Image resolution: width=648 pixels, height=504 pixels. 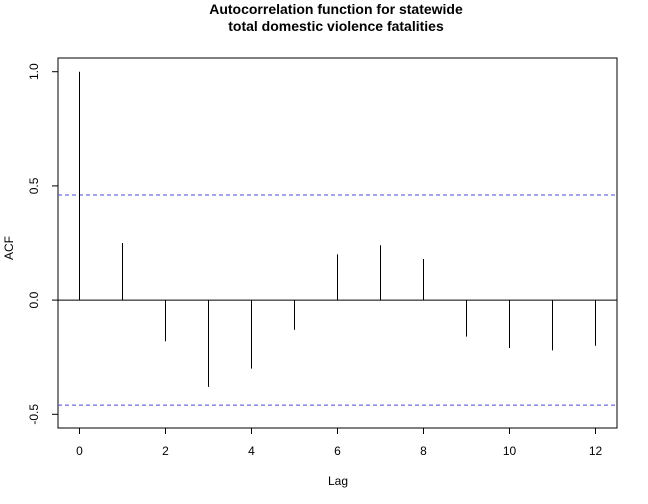 I want to click on x-tick-label-0: 0, so click(x=79, y=451).